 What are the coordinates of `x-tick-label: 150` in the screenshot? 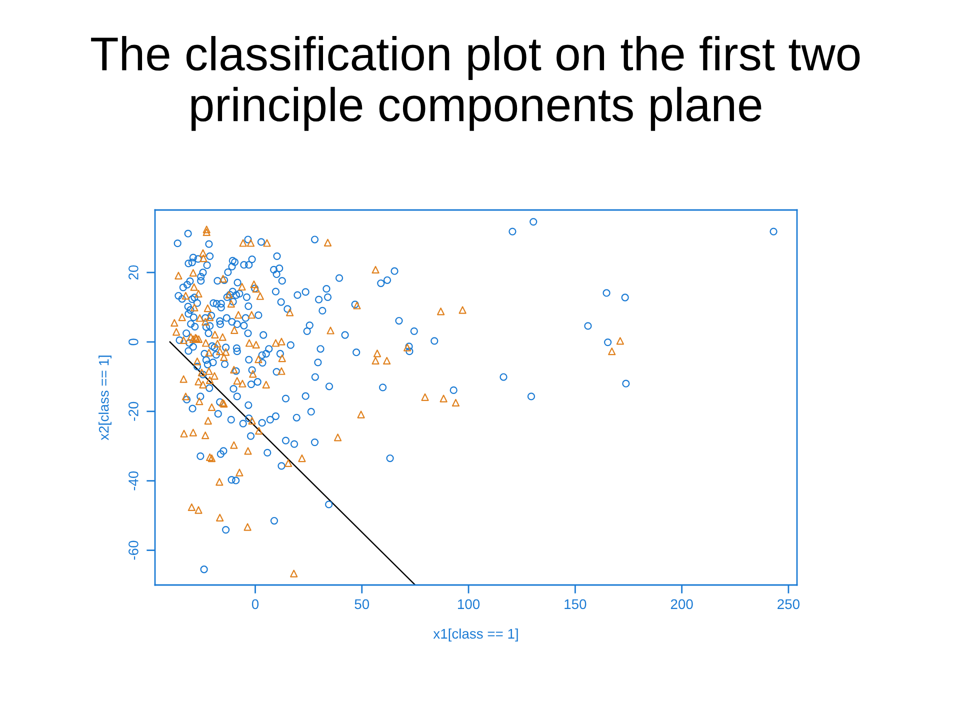 It's located at (575, 604).